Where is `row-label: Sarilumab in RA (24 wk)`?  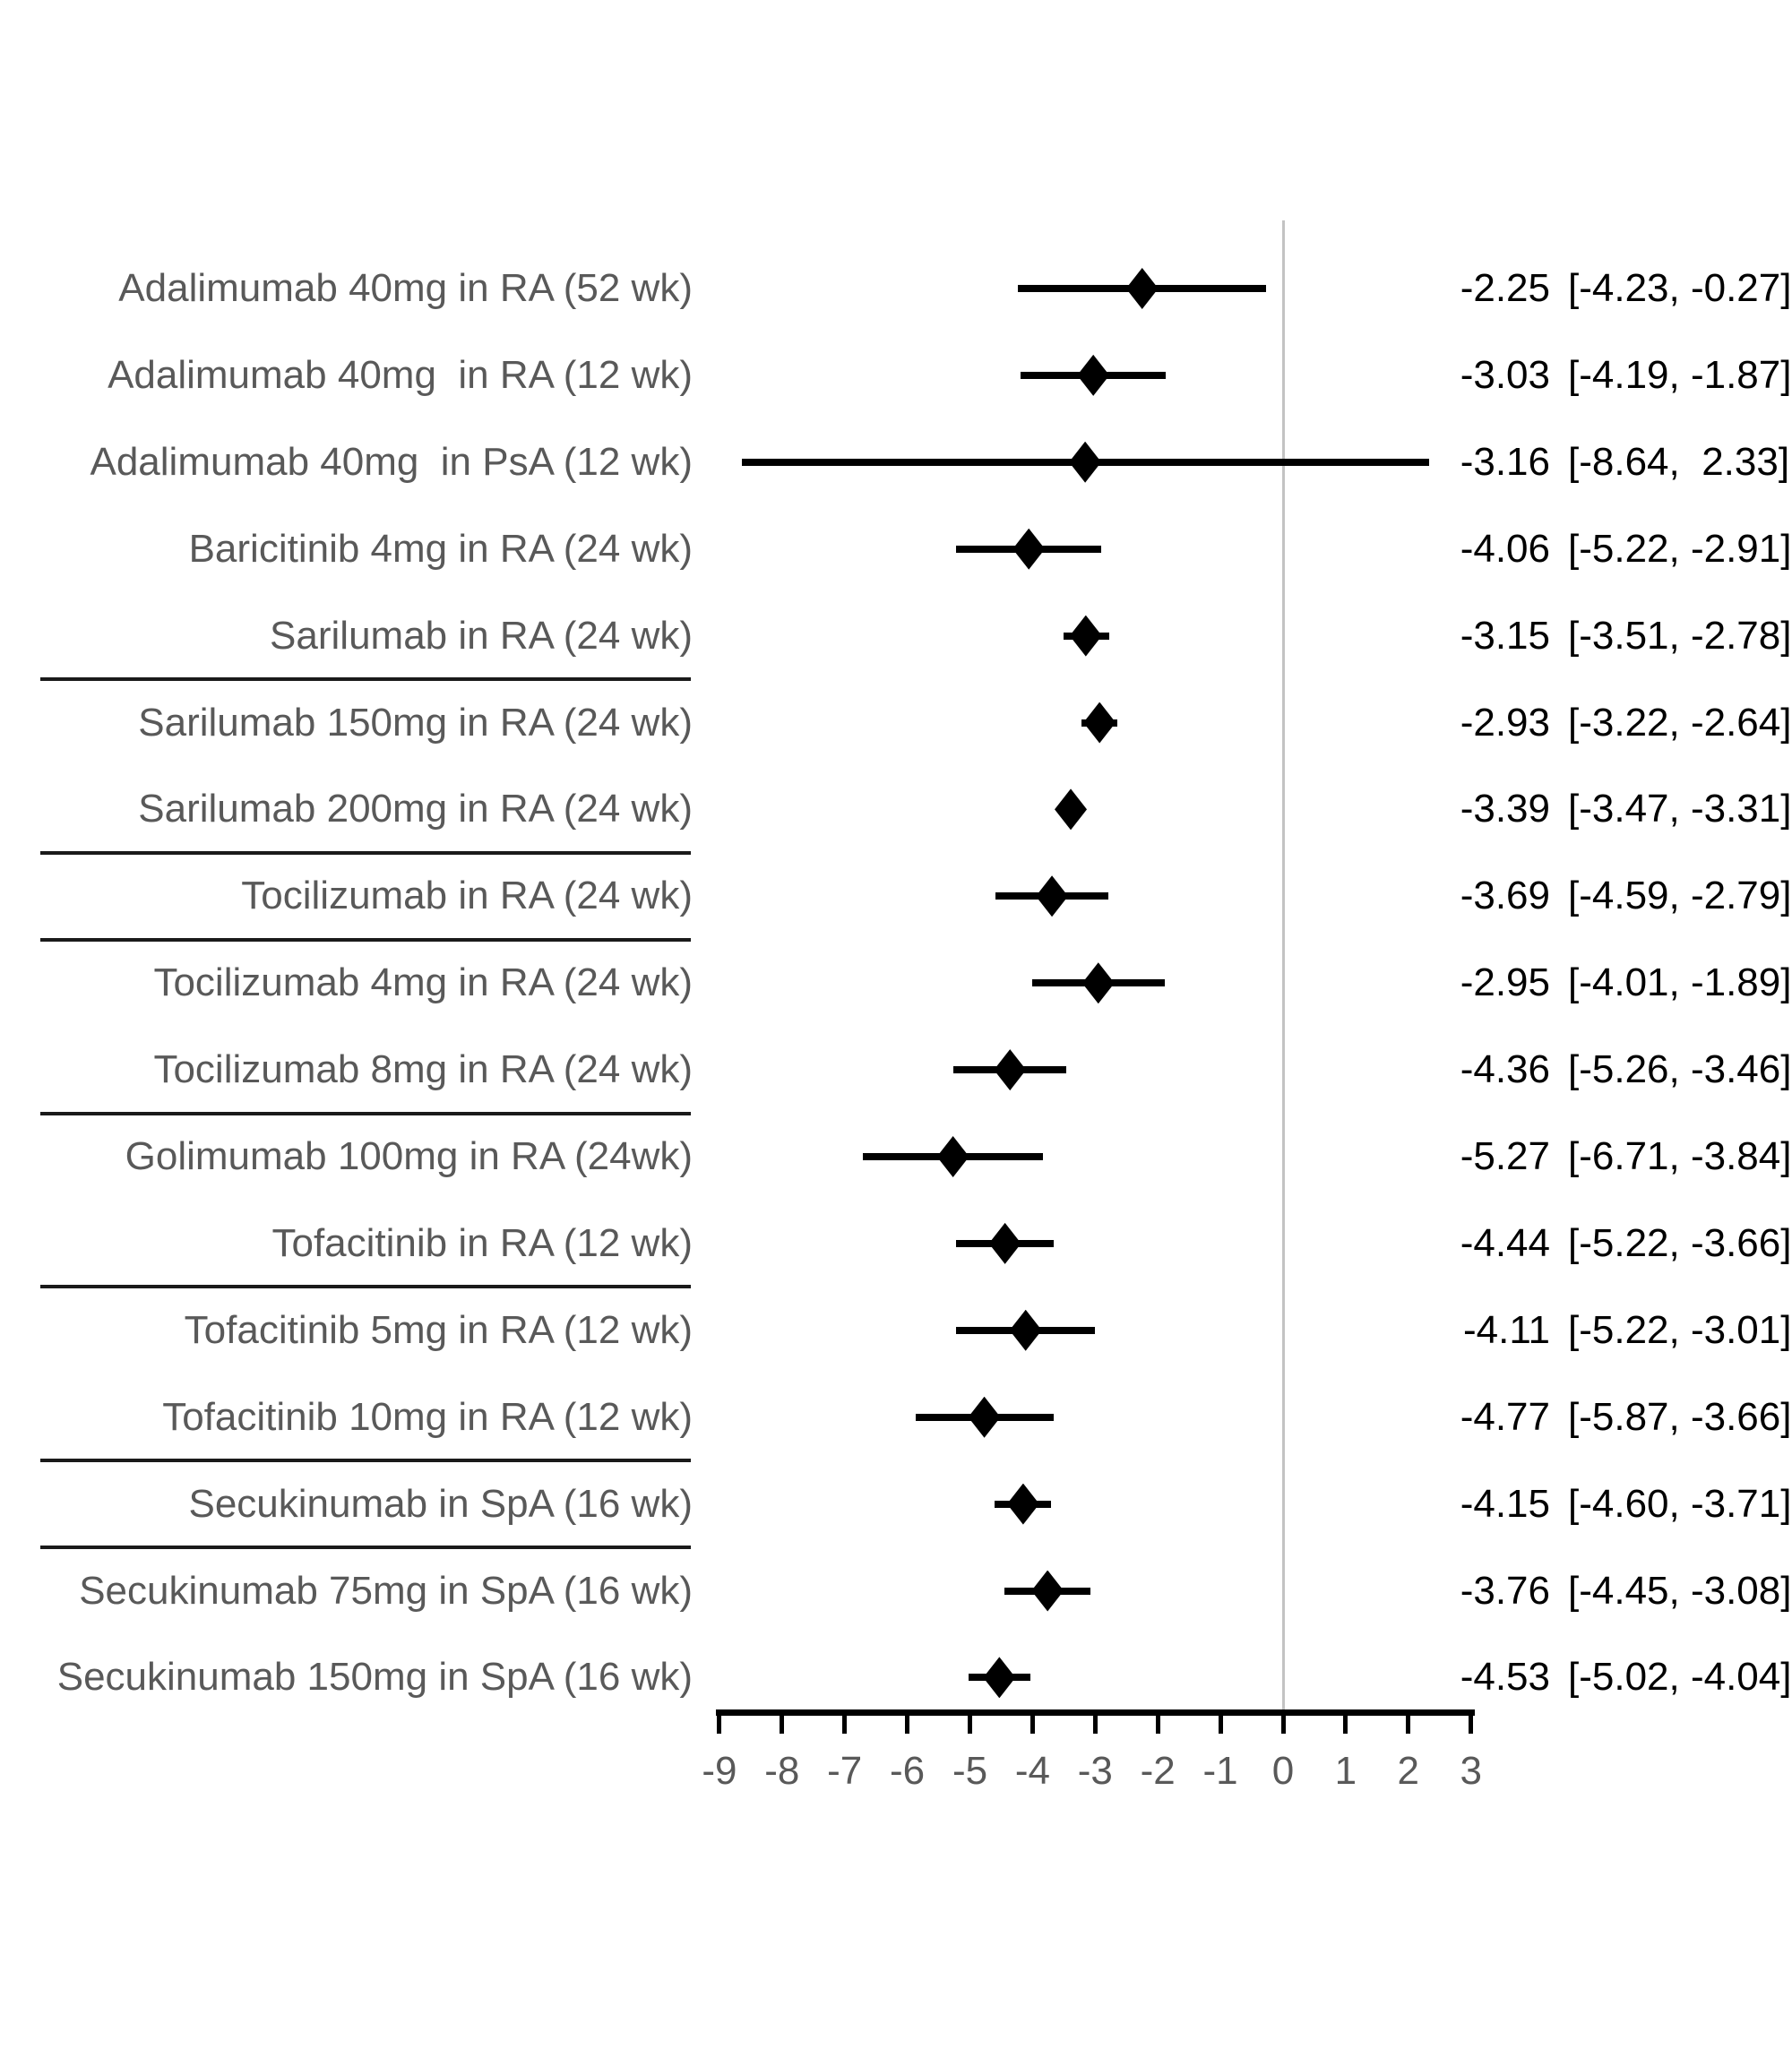 row-label: Sarilumab in RA (24 wk) is located at coordinates (482, 635).